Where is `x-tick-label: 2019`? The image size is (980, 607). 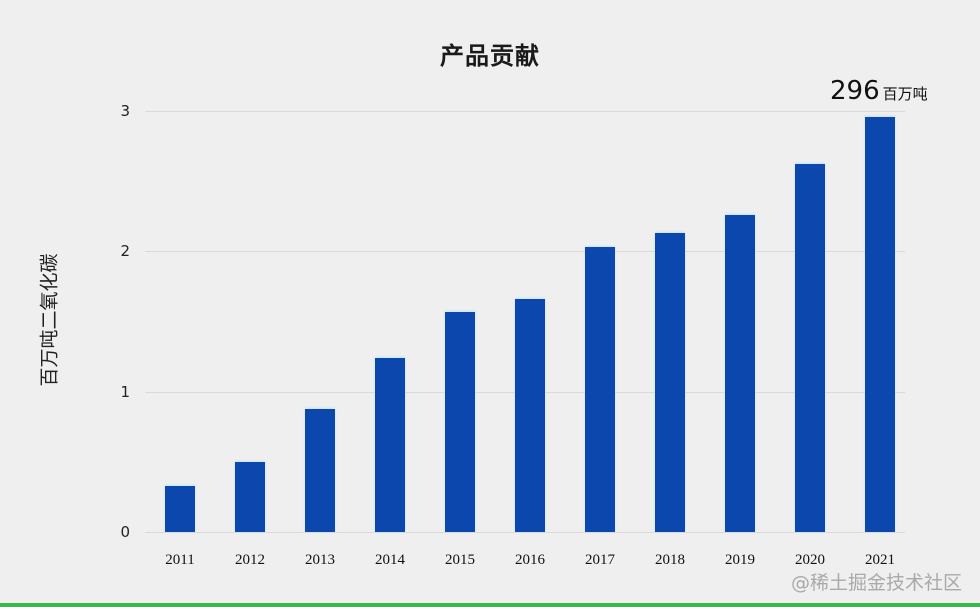
x-tick-label: 2019 is located at coordinates (740, 560).